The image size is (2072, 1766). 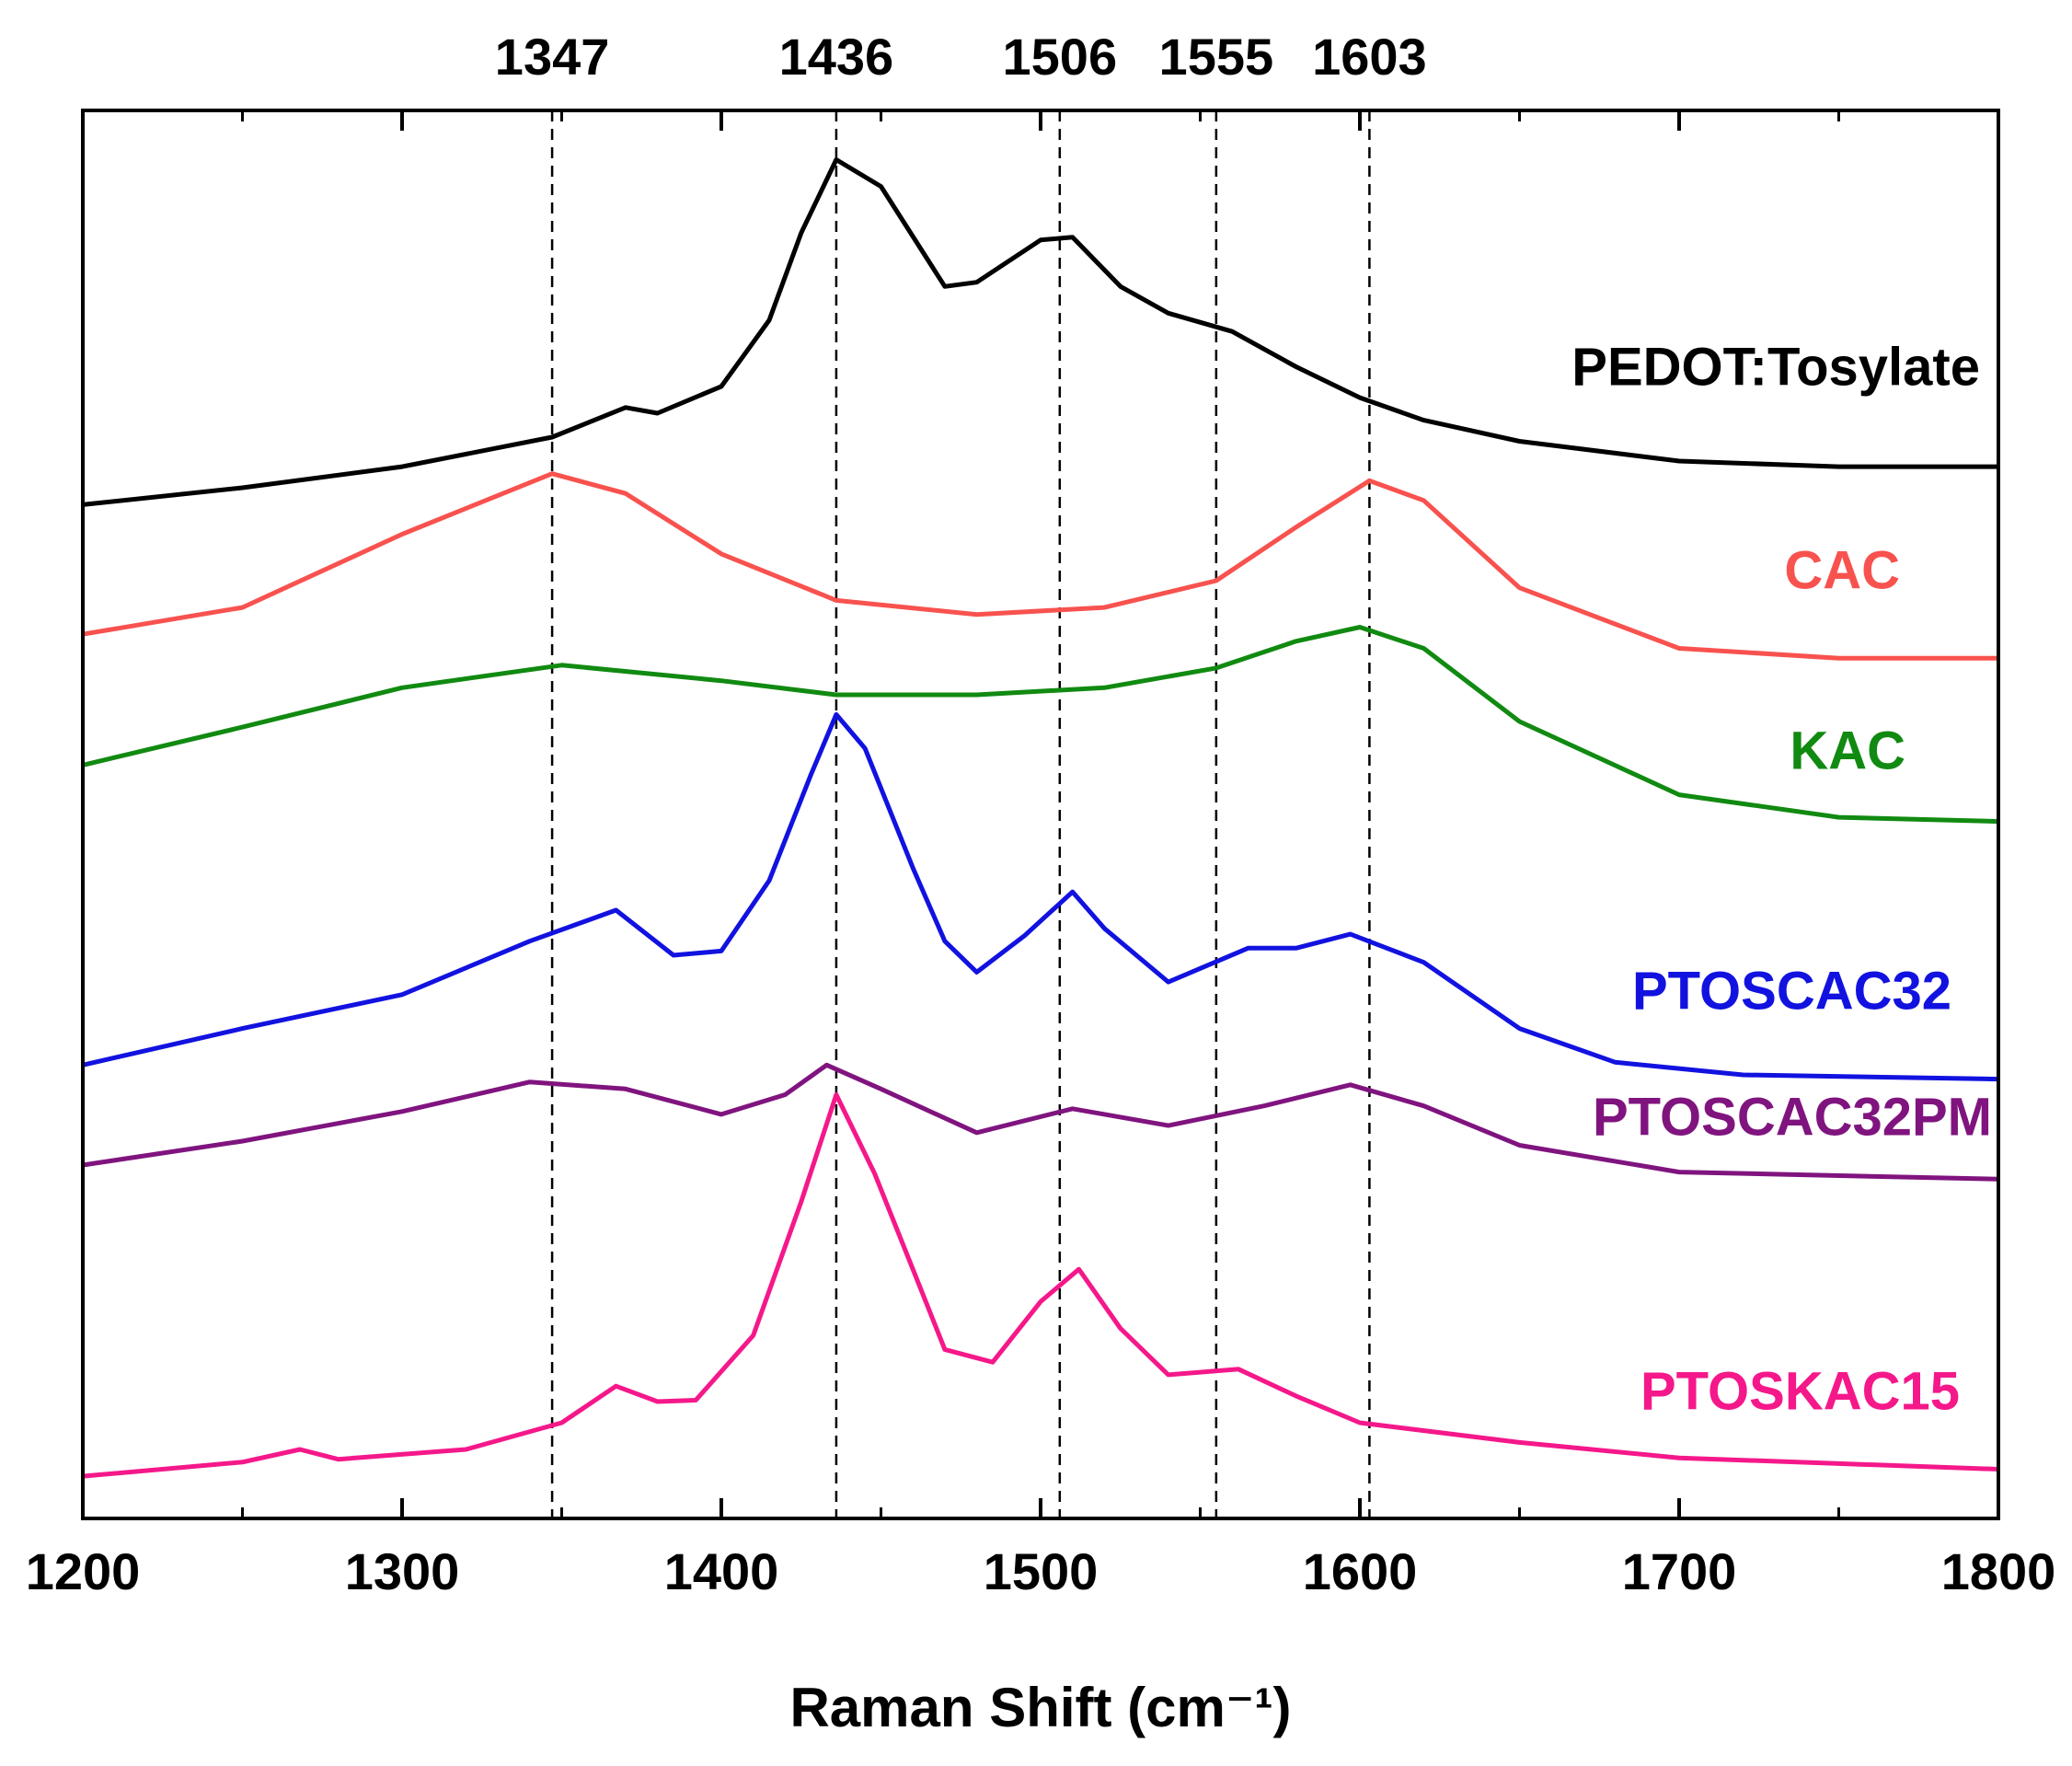 What do you see at coordinates (1679, 1571) in the screenshot?
I see `x-tick-label: 1700` at bounding box center [1679, 1571].